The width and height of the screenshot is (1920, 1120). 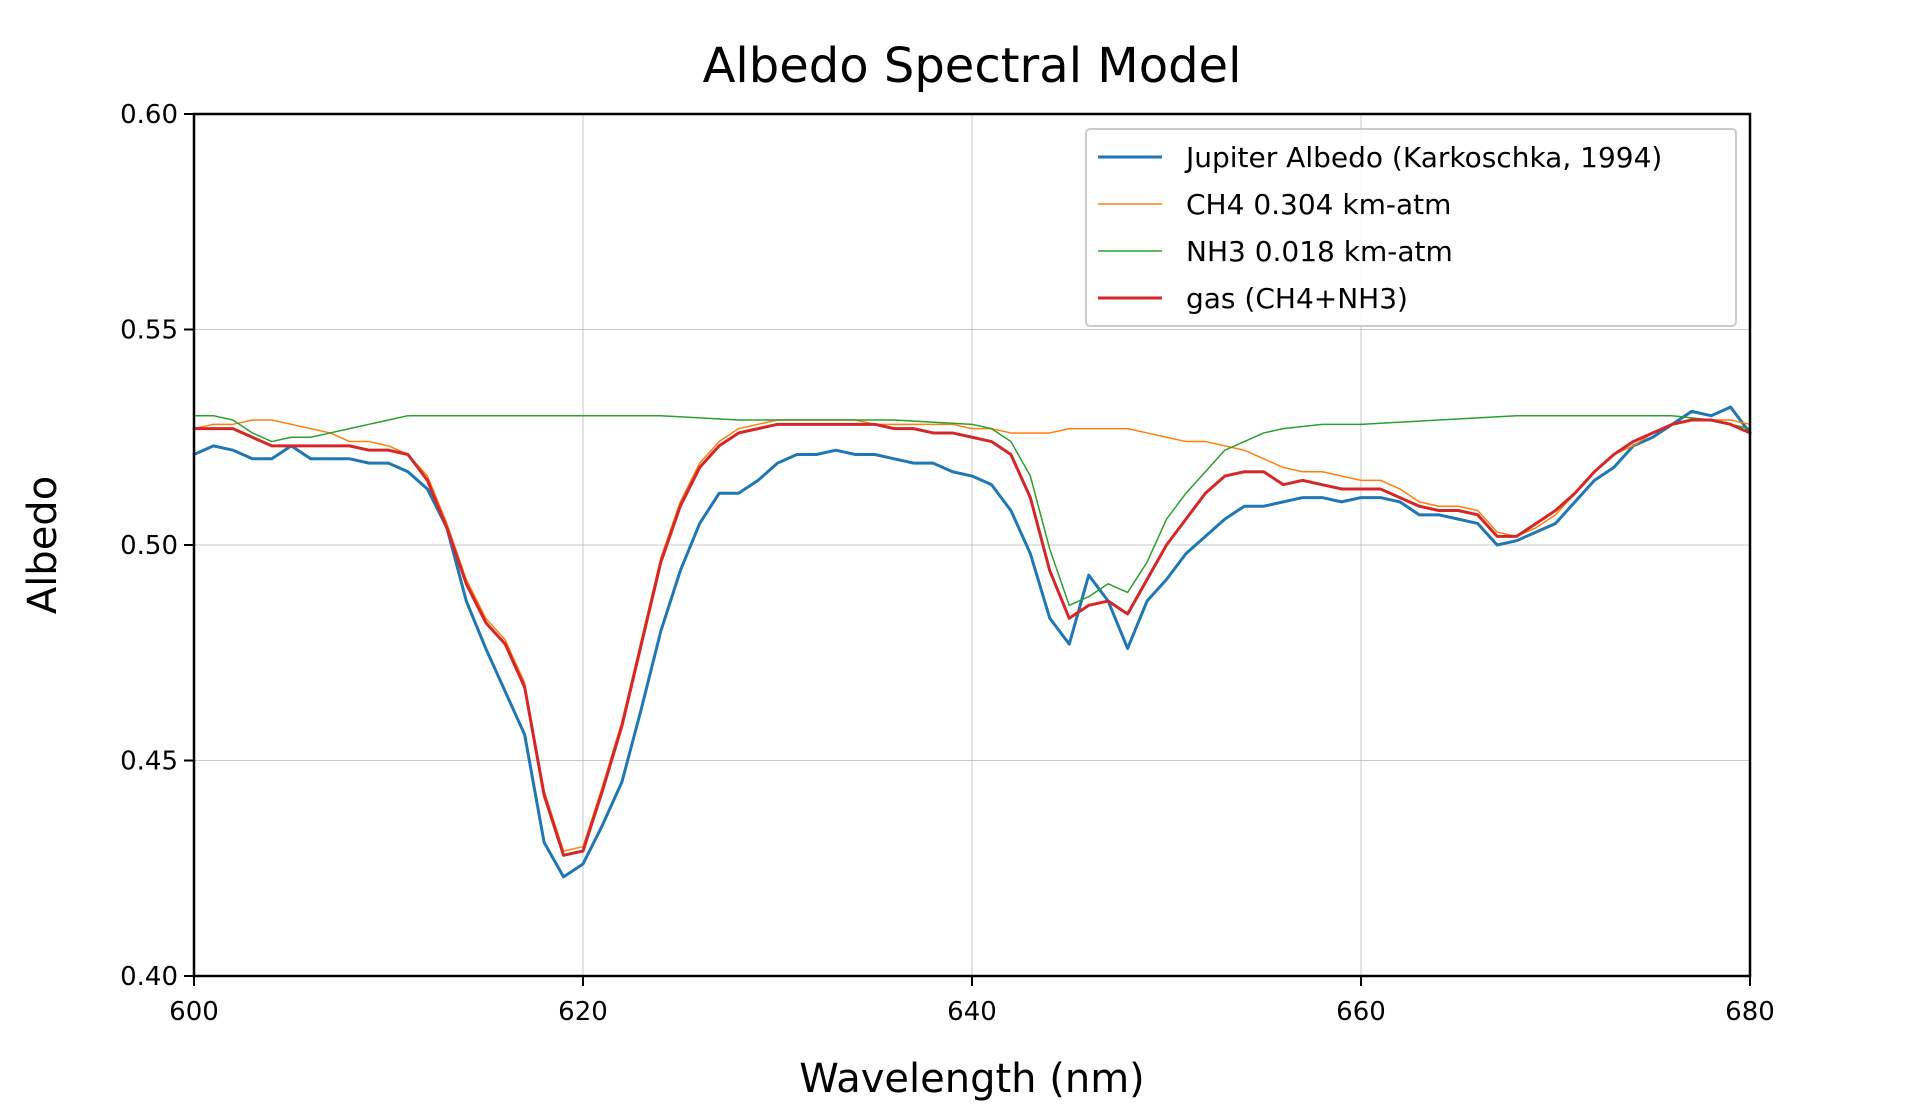 What do you see at coordinates (583, 1012) in the screenshot?
I see `x-tick-label: 620` at bounding box center [583, 1012].